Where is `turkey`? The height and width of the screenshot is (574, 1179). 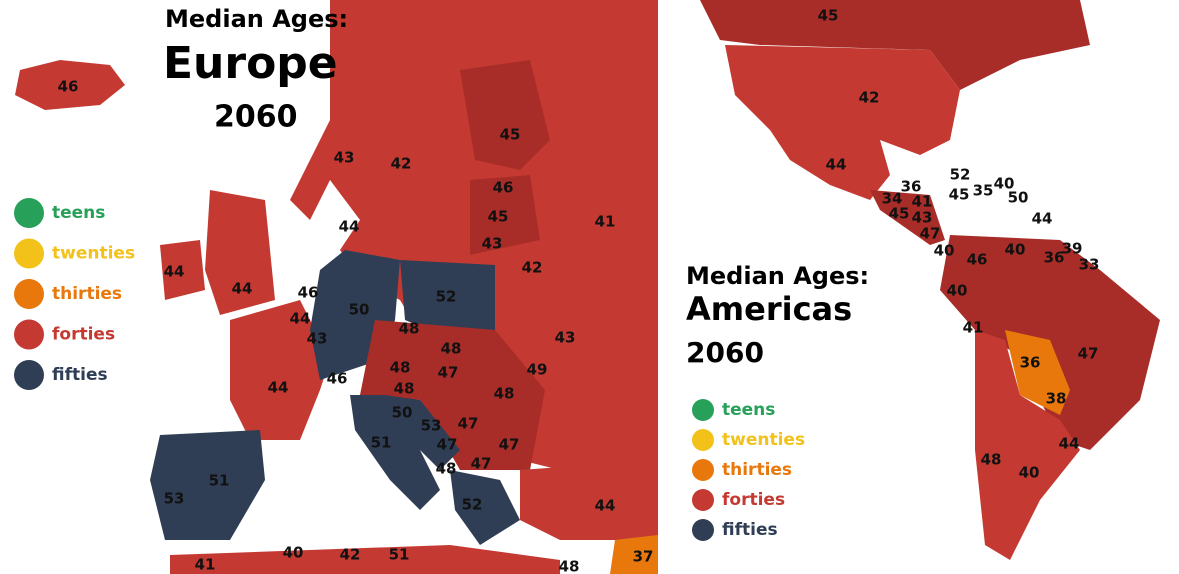 turkey is located at coordinates (589, 500).